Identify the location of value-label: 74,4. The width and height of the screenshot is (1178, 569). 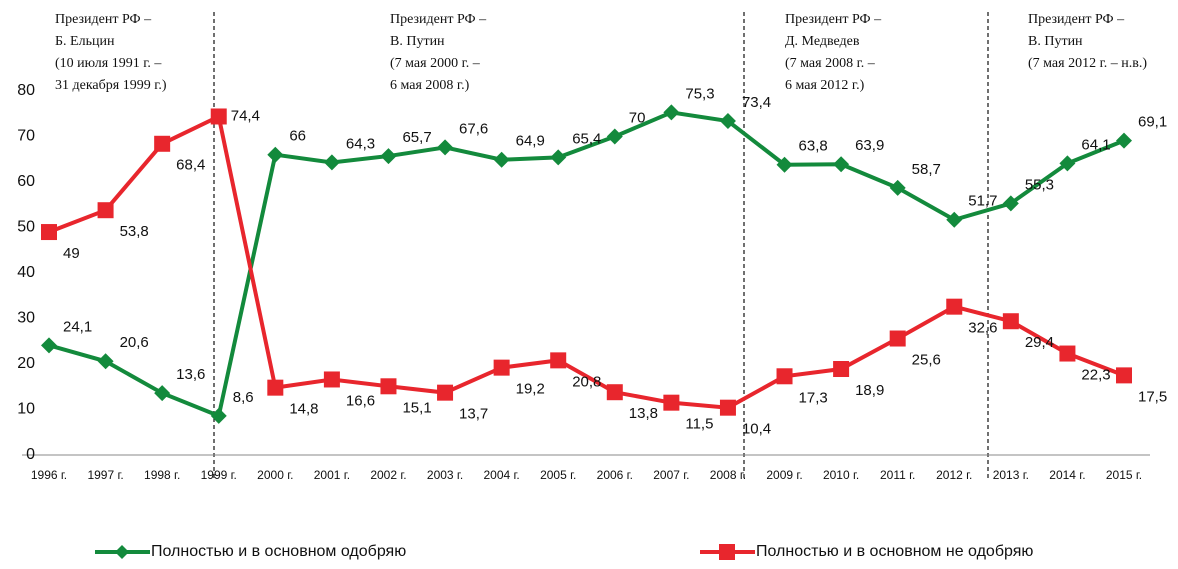
(245, 115).